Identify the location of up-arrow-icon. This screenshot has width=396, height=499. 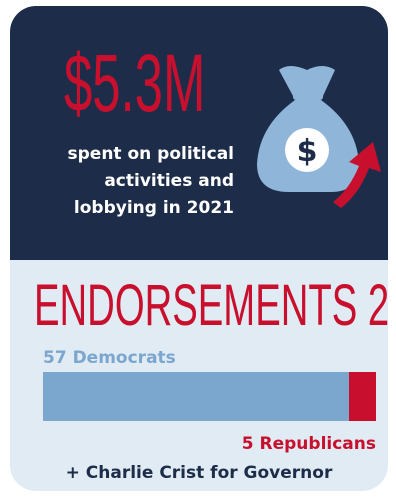
(357, 175).